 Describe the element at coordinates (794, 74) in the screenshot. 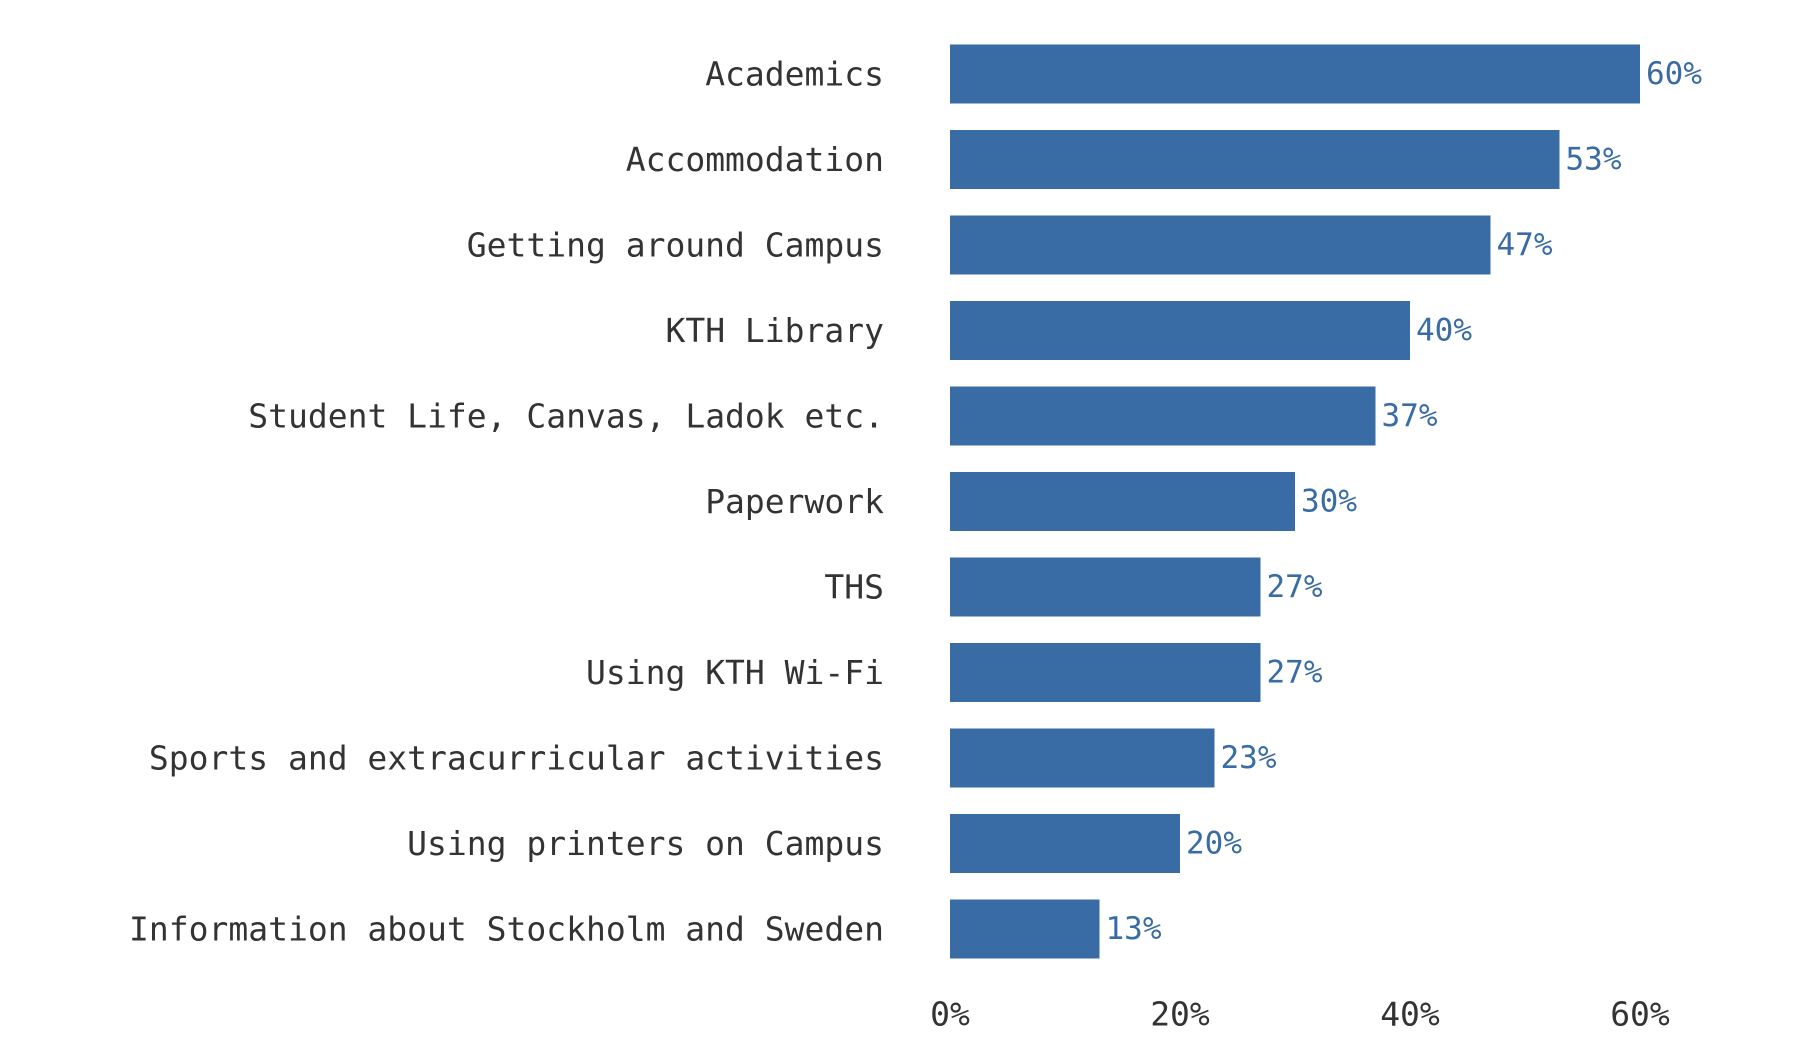

I see `category-label: Academics` at that location.